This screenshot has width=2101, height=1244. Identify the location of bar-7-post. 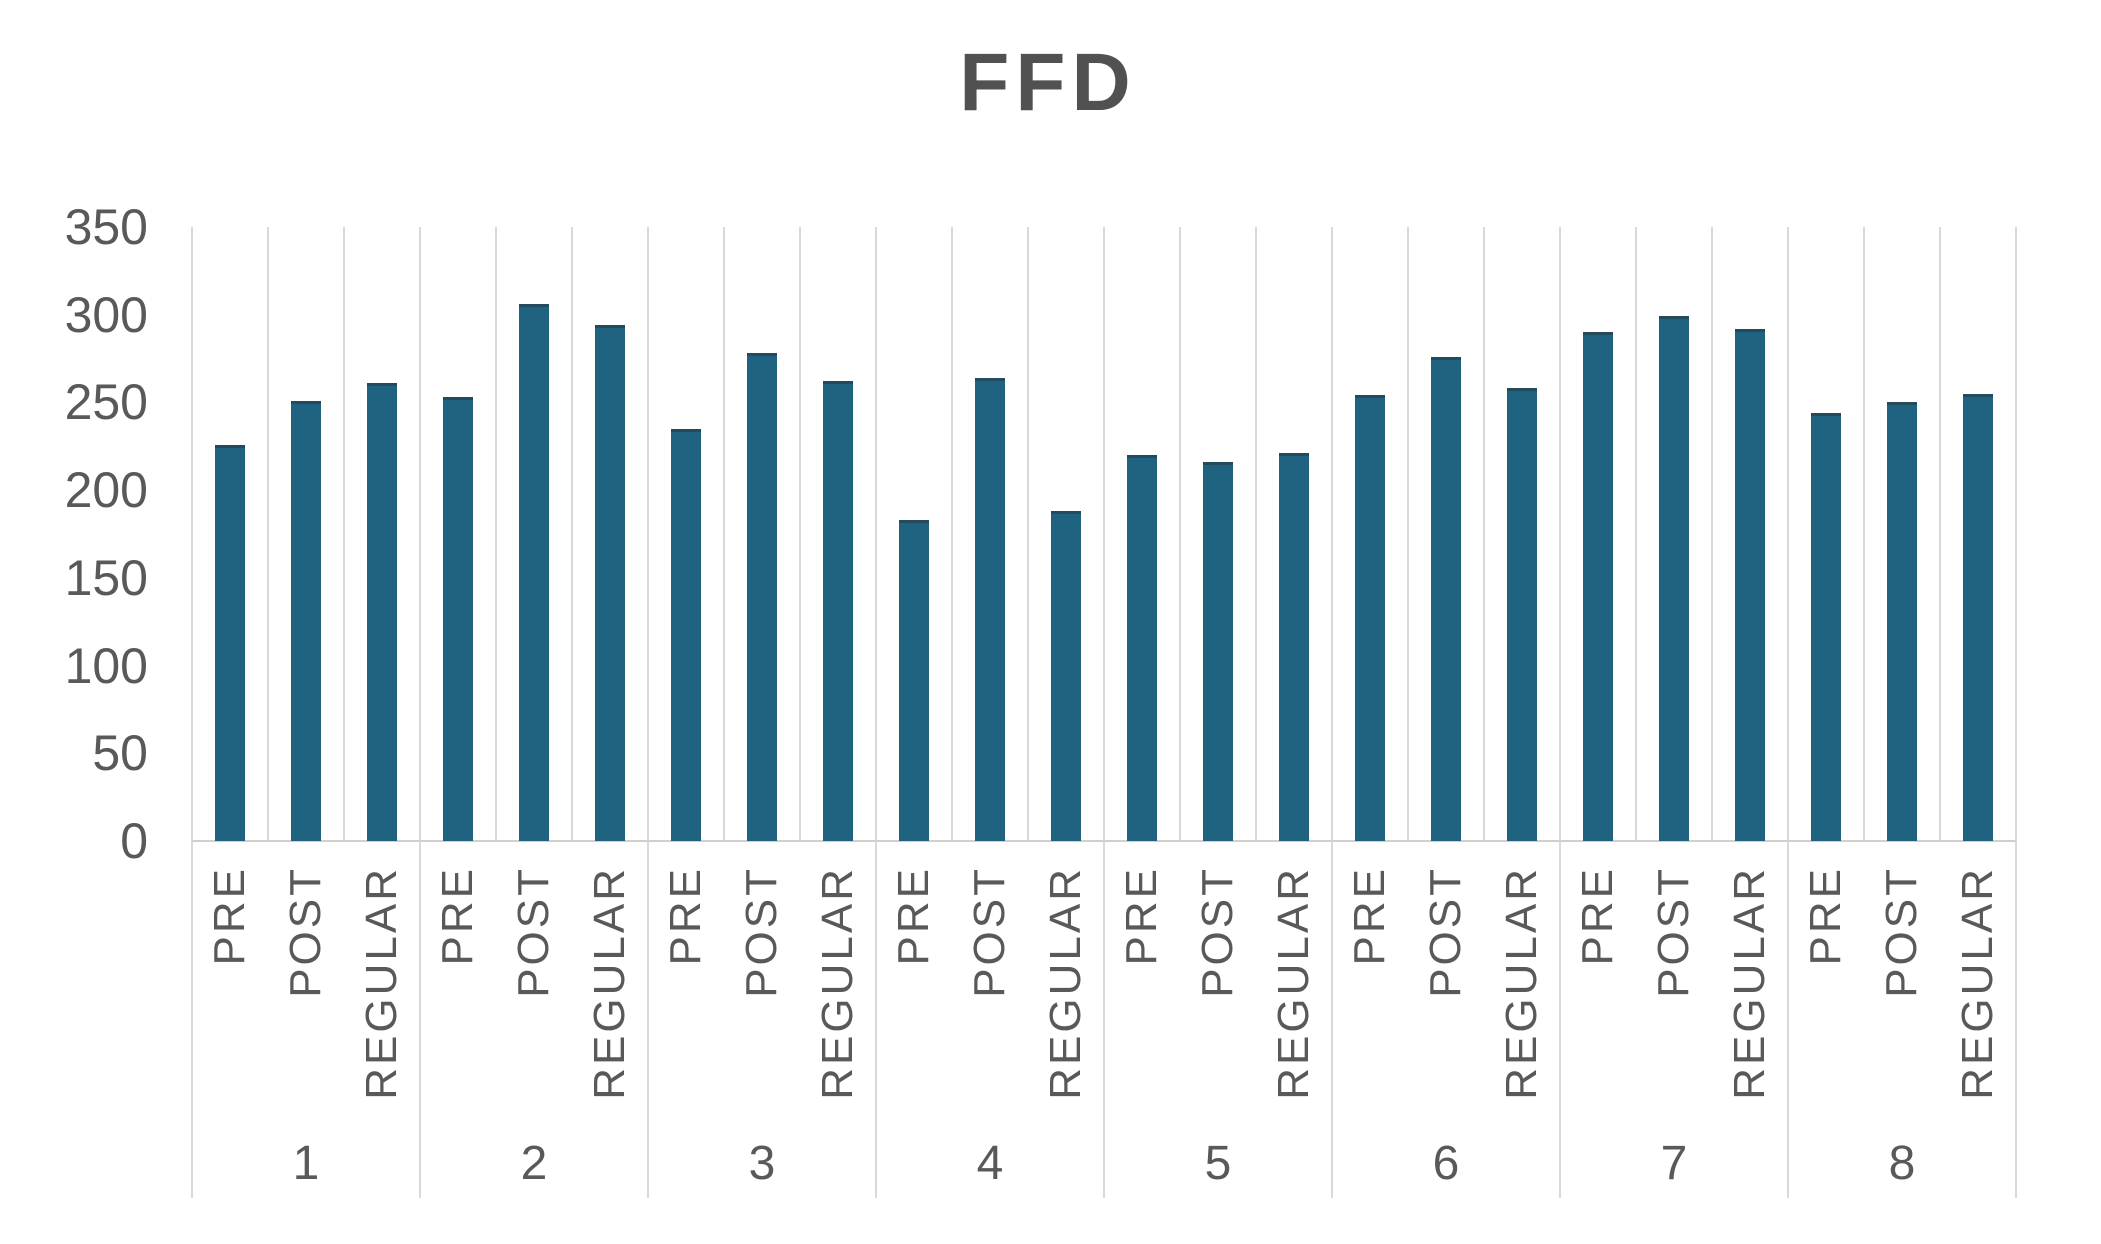
(1674, 578).